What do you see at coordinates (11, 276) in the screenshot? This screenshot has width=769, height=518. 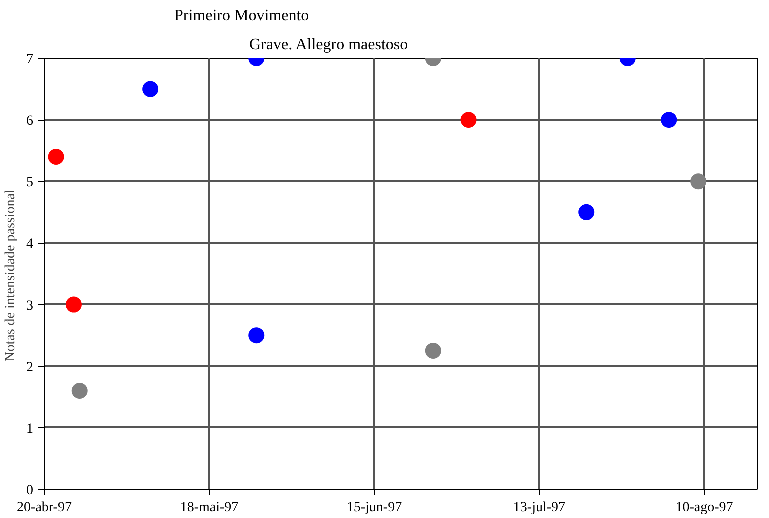 I see `y-axis-title: Notas de intensidade passional` at bounding box center [11, 276].